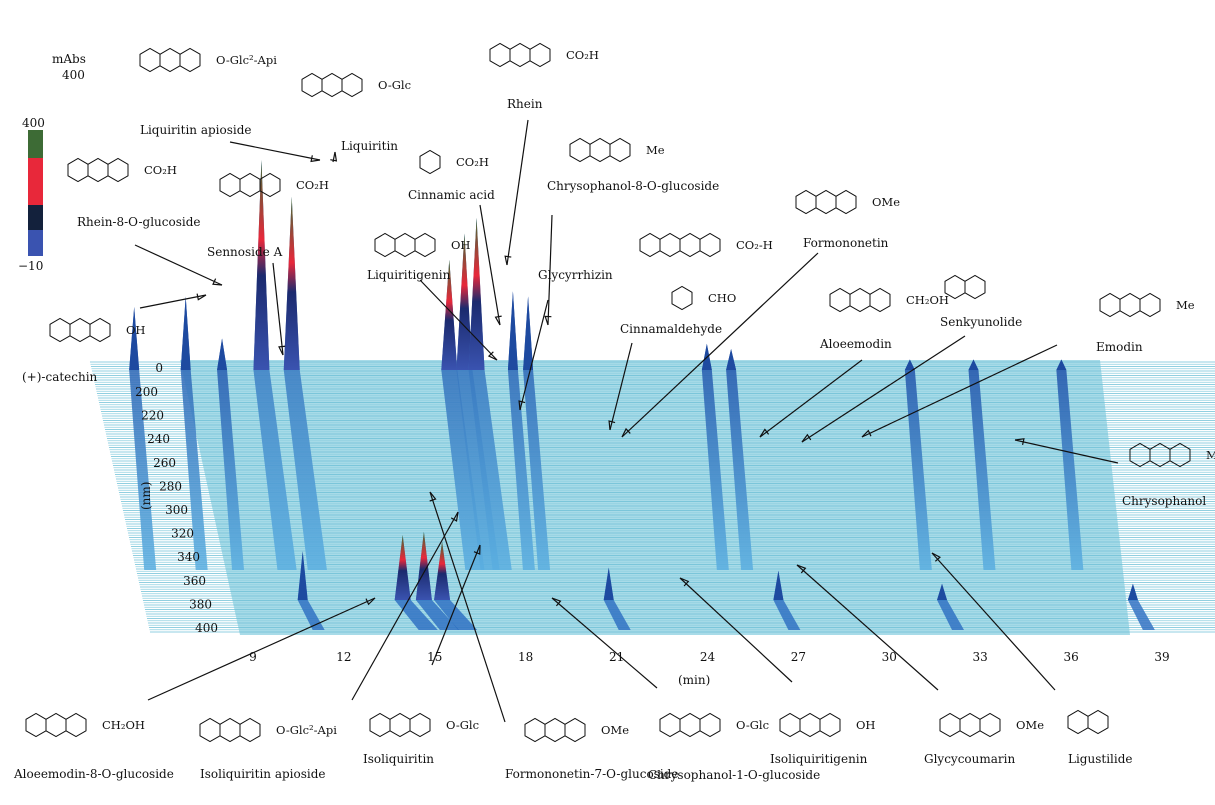 The height and width of the screenshot is (805, 1215). What do you see at coordinates (991, 725) in the screenshot?
I see `structure-glycycoumarin: OMe` at bounding box center [991, 725].